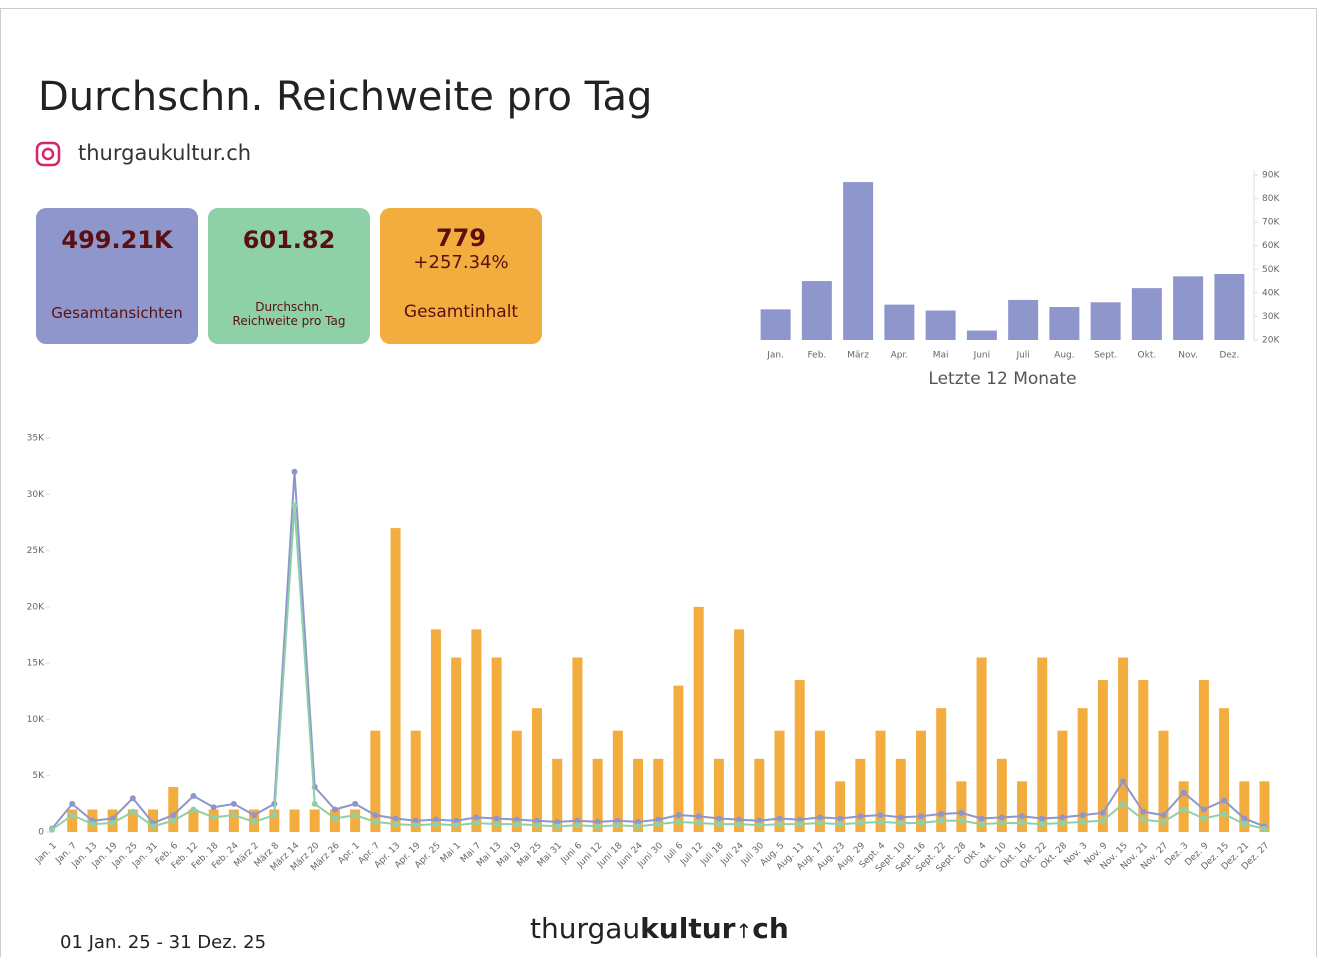 The image size is (1319, 957). Describe the element at coordinates (46, 854) in the screenshot. I see `x-tick-label: Jan. 1` at that location.